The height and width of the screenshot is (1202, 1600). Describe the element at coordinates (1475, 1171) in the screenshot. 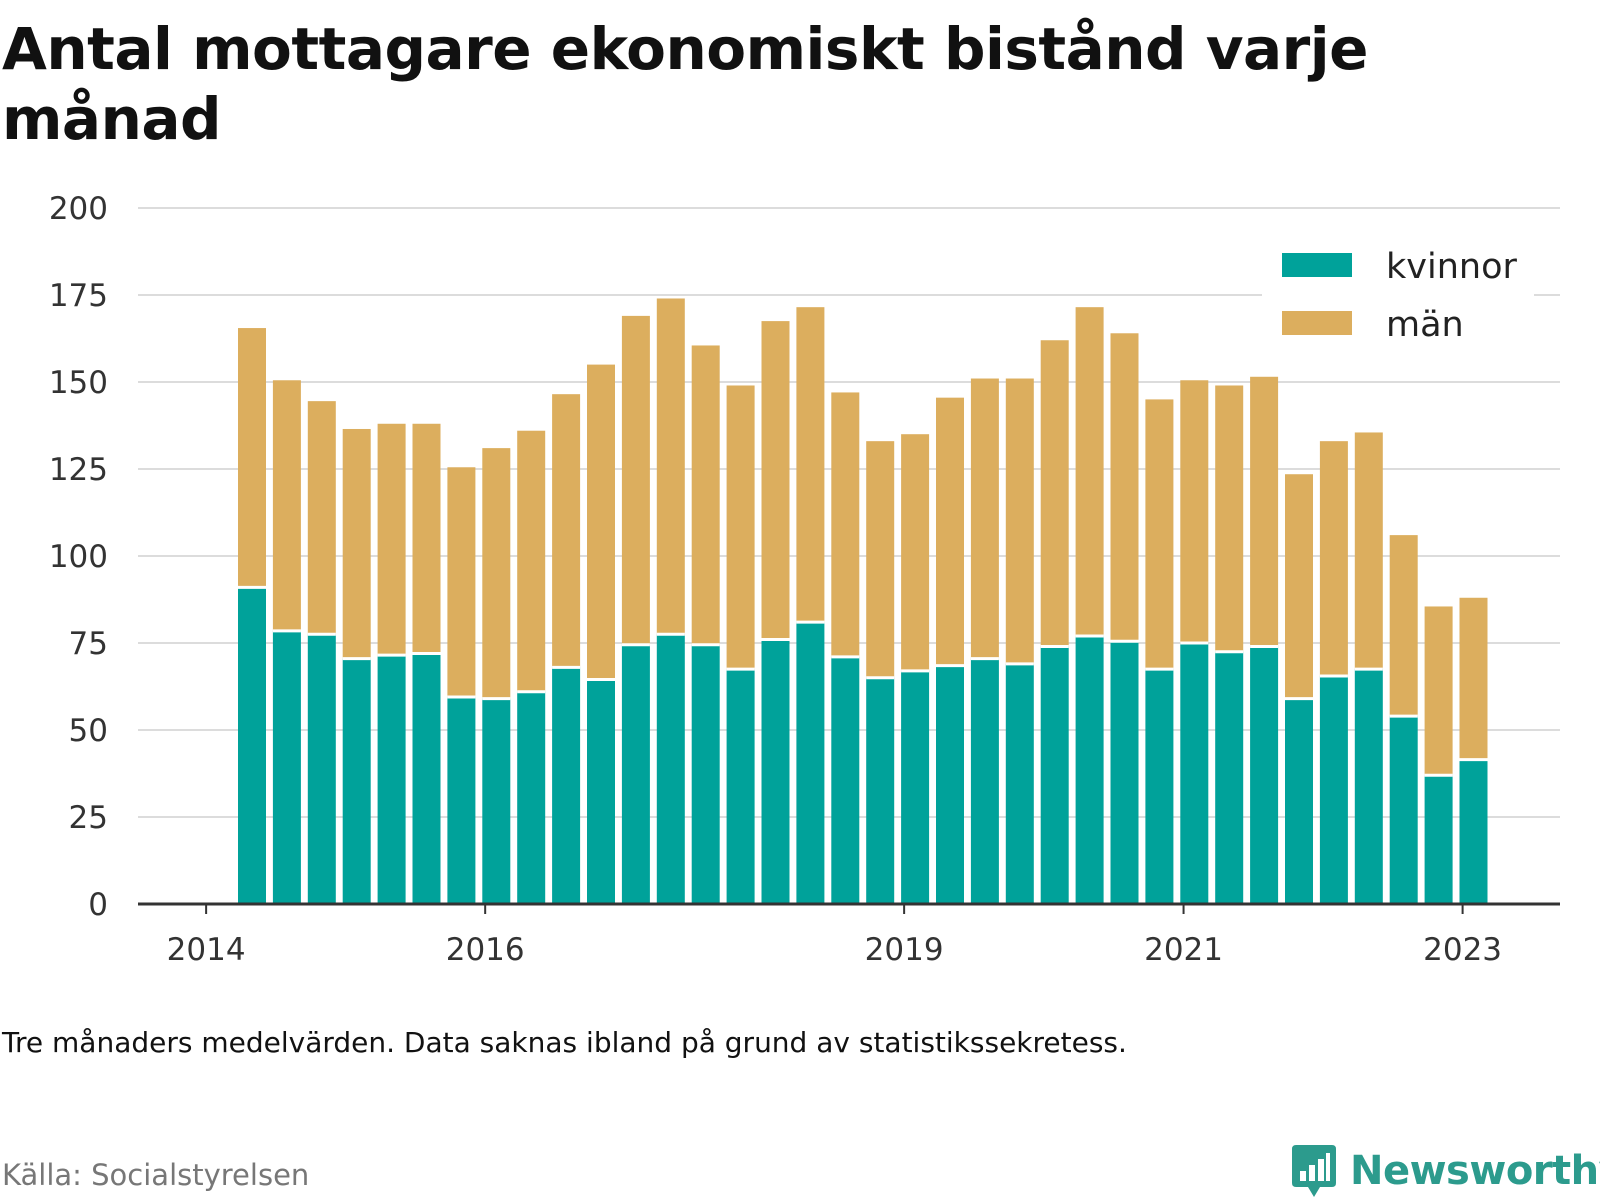

I see `brand-name: Newsworthy` at that location.